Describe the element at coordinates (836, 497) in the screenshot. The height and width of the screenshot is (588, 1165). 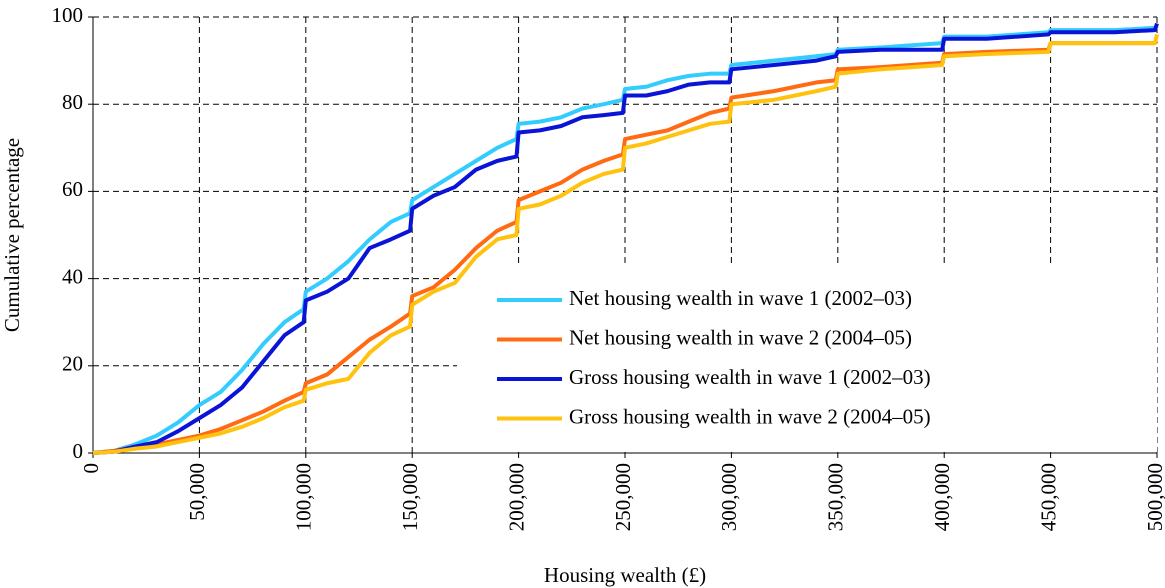
I see `x-tick-label: 350,000` at that location.